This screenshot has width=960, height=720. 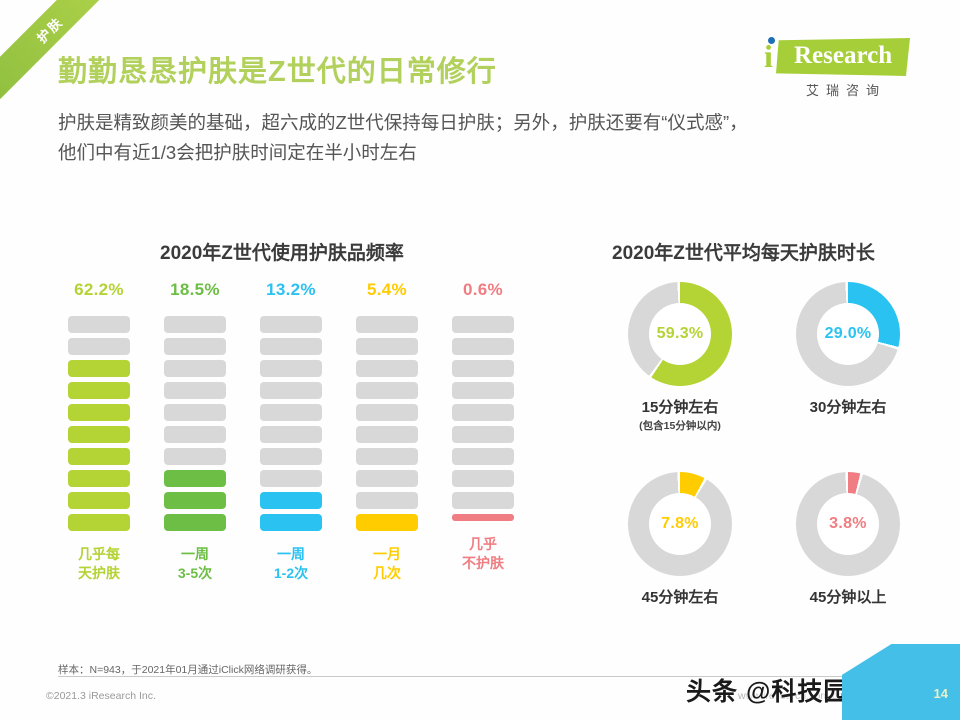 I want to click on donut-cell: 7.8% 45分钟左右, so click(x=680, y=539).